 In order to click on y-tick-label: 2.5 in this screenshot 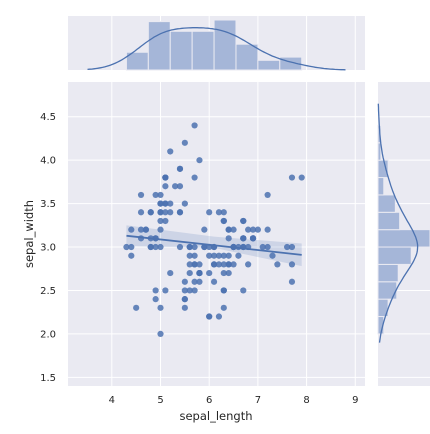, I will do `click(48, 291)`.